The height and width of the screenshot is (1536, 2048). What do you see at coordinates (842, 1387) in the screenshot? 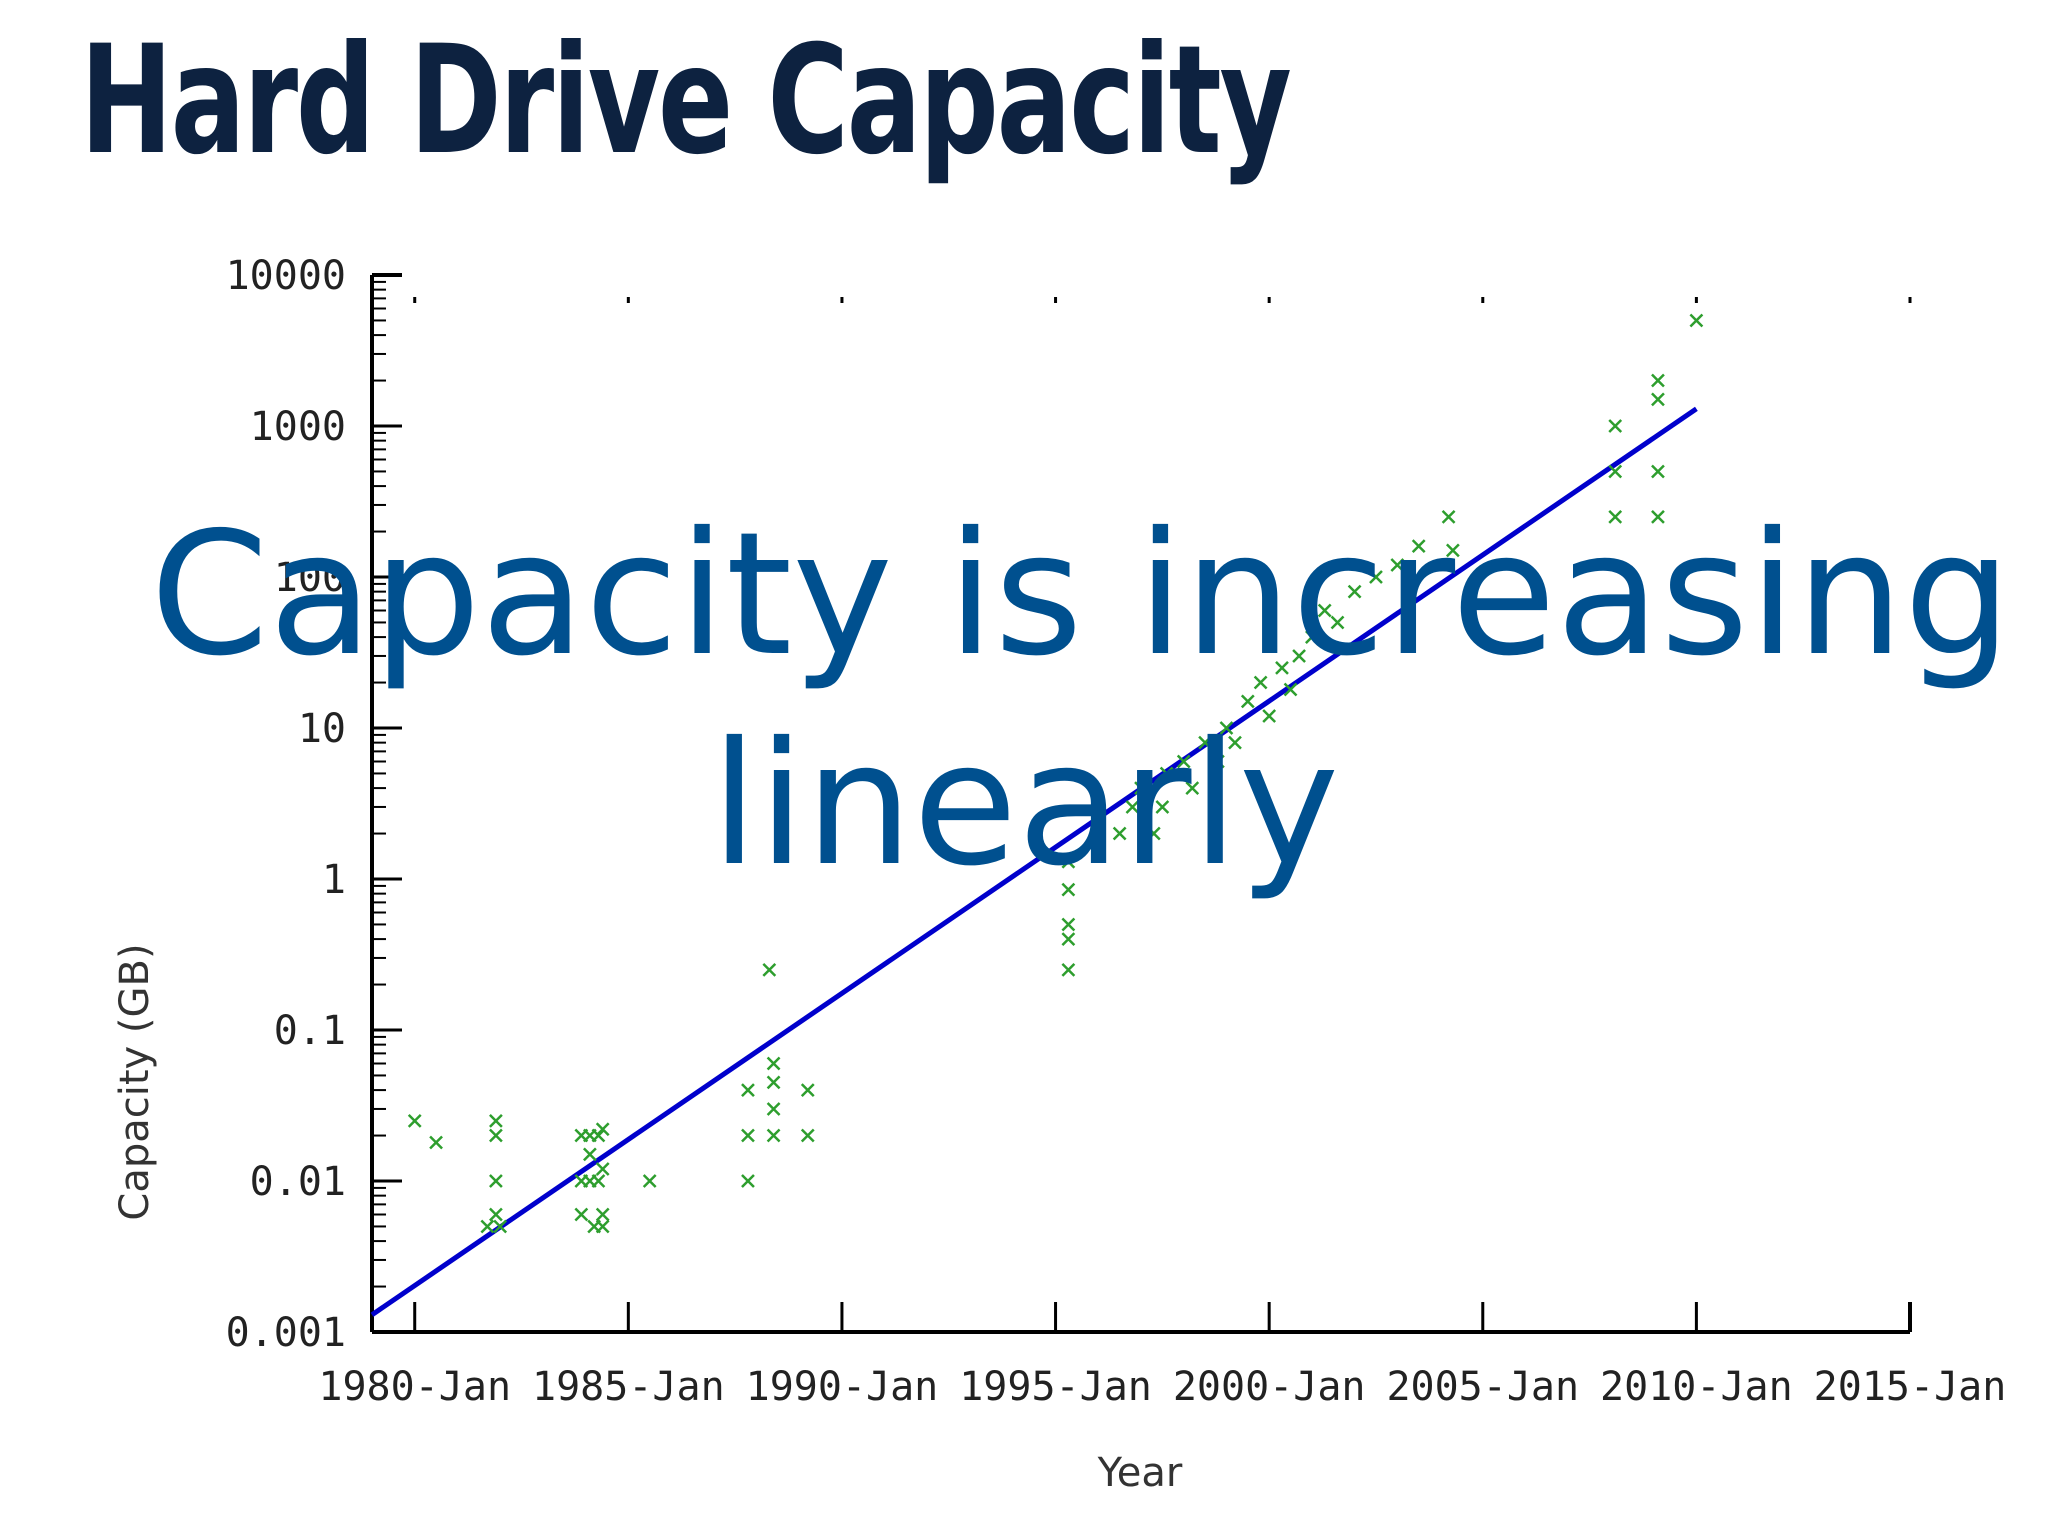
I see `x-tick-label: 1990-Jan` at bounding box center [842, 1387].